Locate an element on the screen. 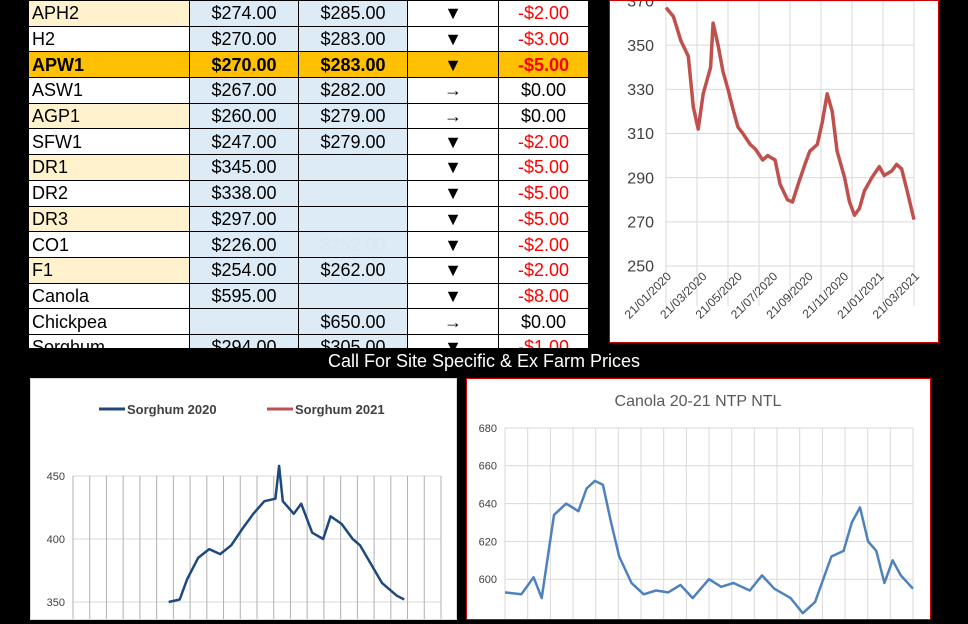 This screenshot has width=968, height=624. commodity-name: F1 is located at coordinates (109, 270).